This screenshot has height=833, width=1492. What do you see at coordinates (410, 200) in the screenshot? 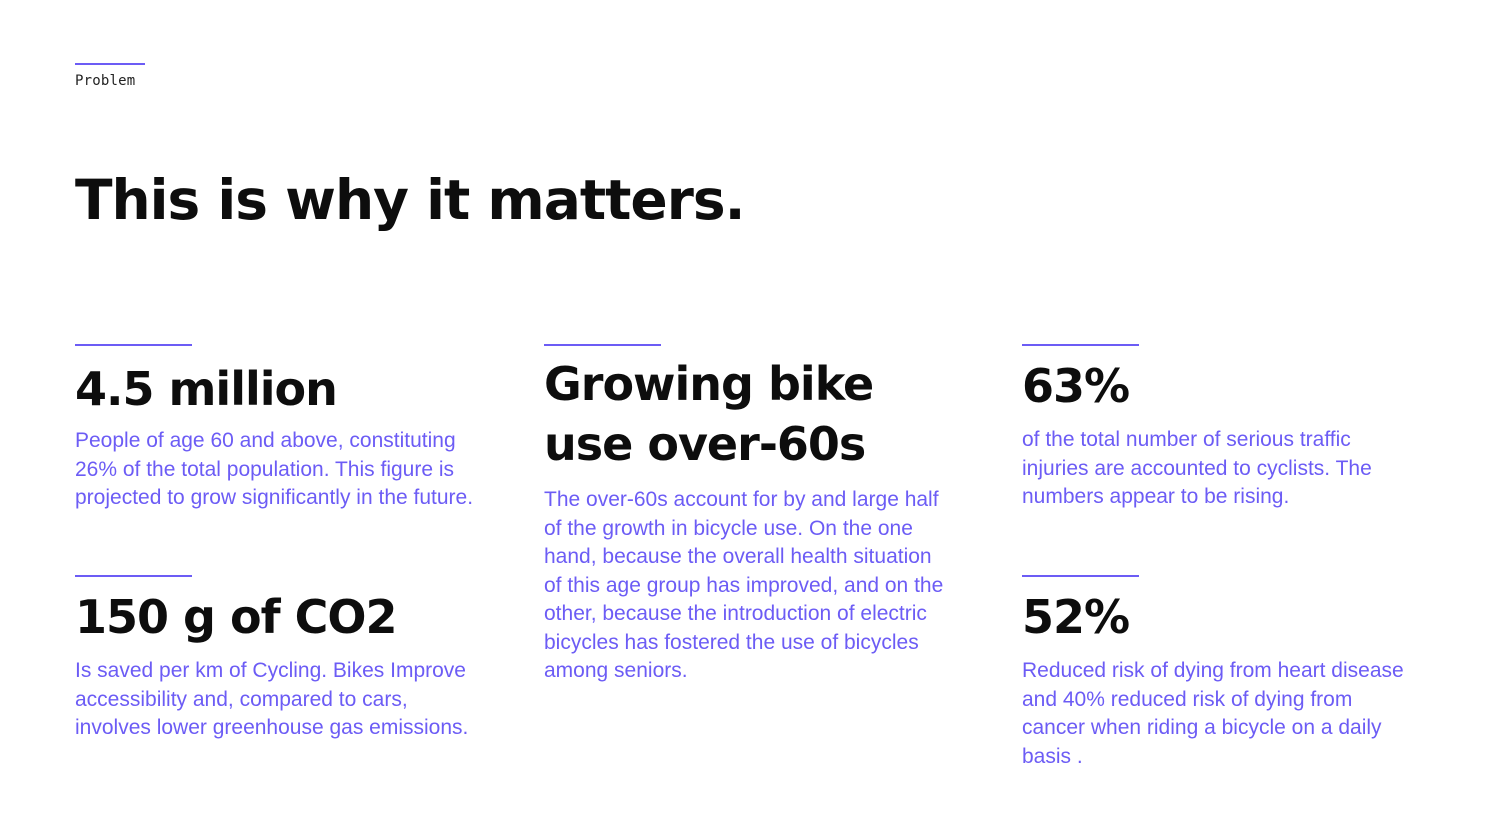
I see `page-title: This is why it matters.` at bounding box center [410, 200].